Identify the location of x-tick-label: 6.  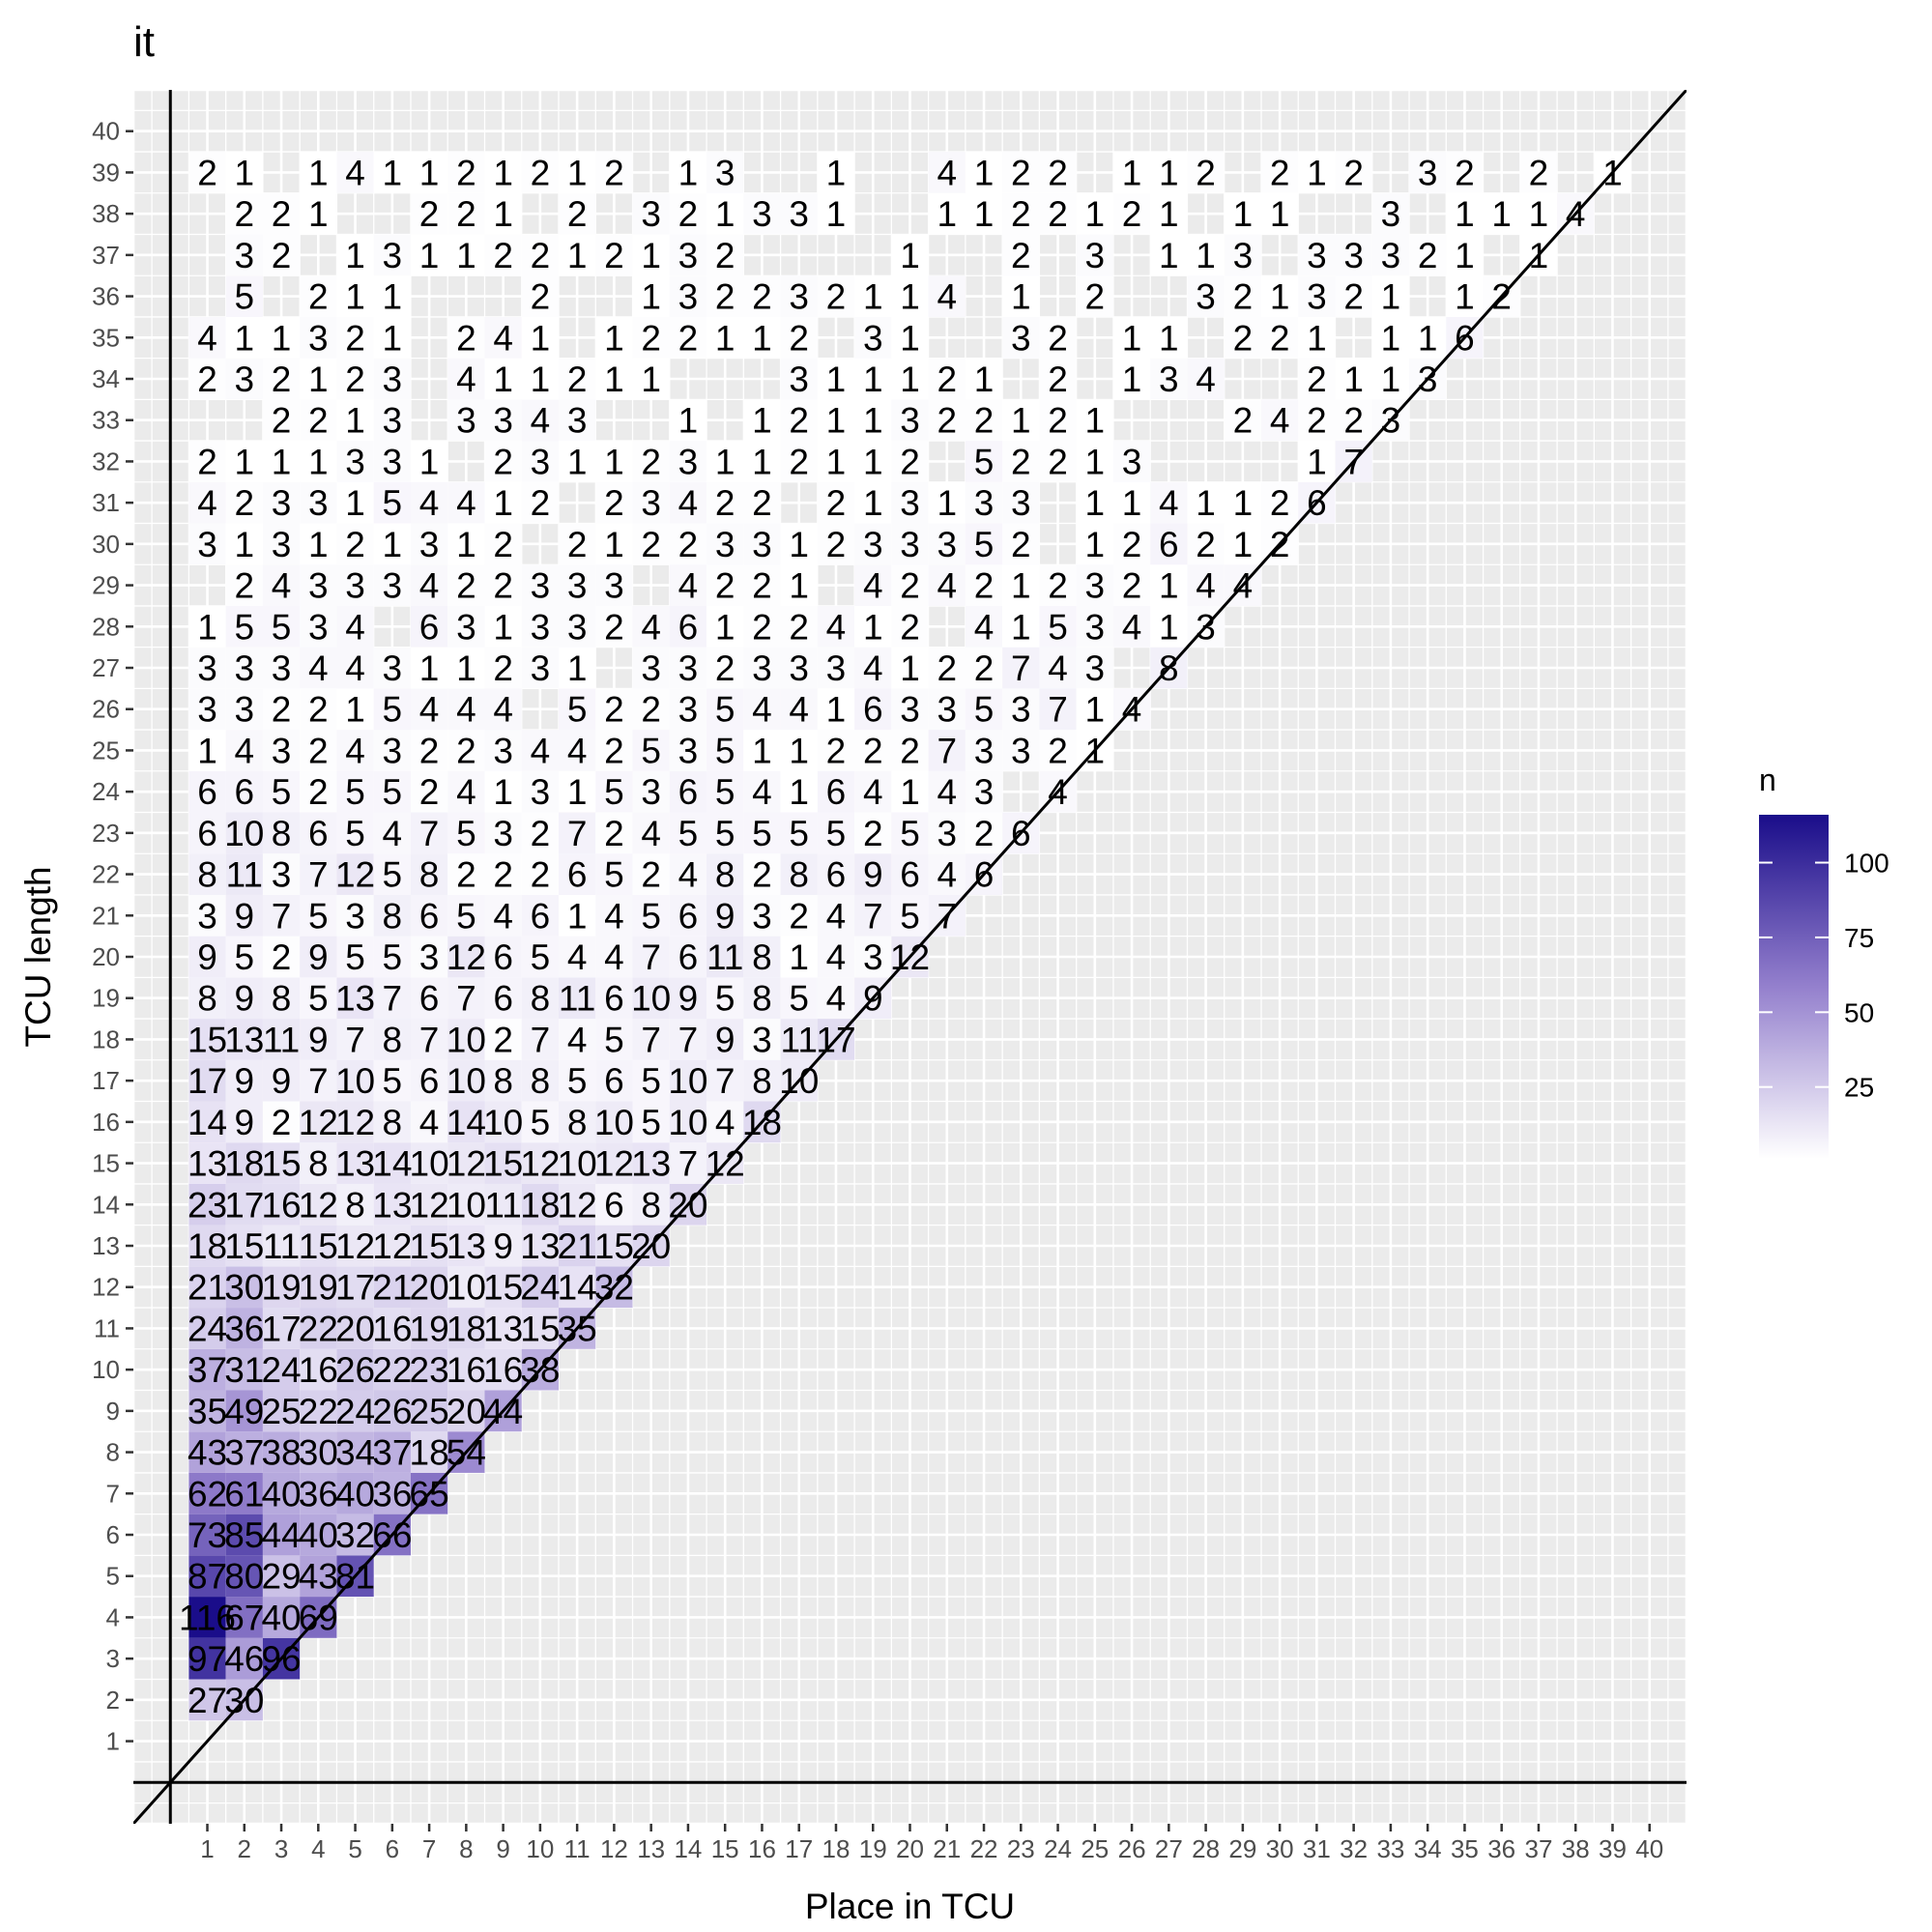
(393, 1848).